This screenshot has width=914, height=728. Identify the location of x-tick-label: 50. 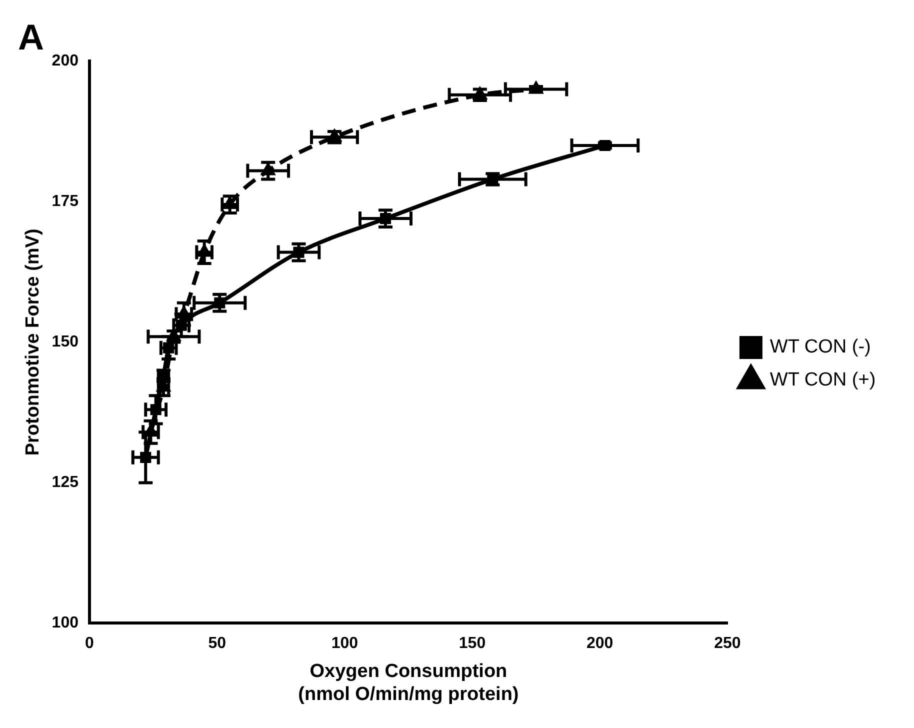
(217, 643).